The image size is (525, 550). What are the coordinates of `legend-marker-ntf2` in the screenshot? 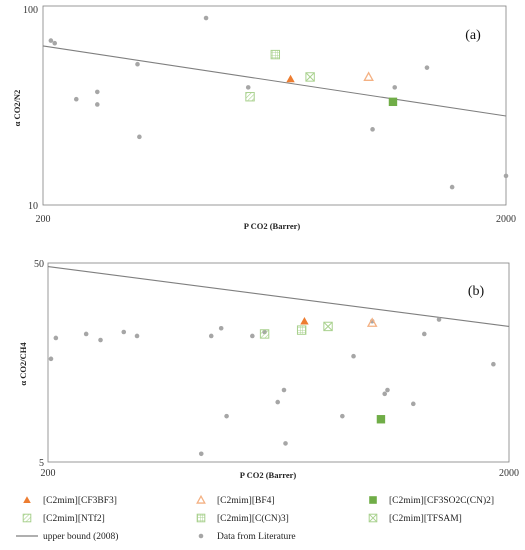 It's located at (27, 518).